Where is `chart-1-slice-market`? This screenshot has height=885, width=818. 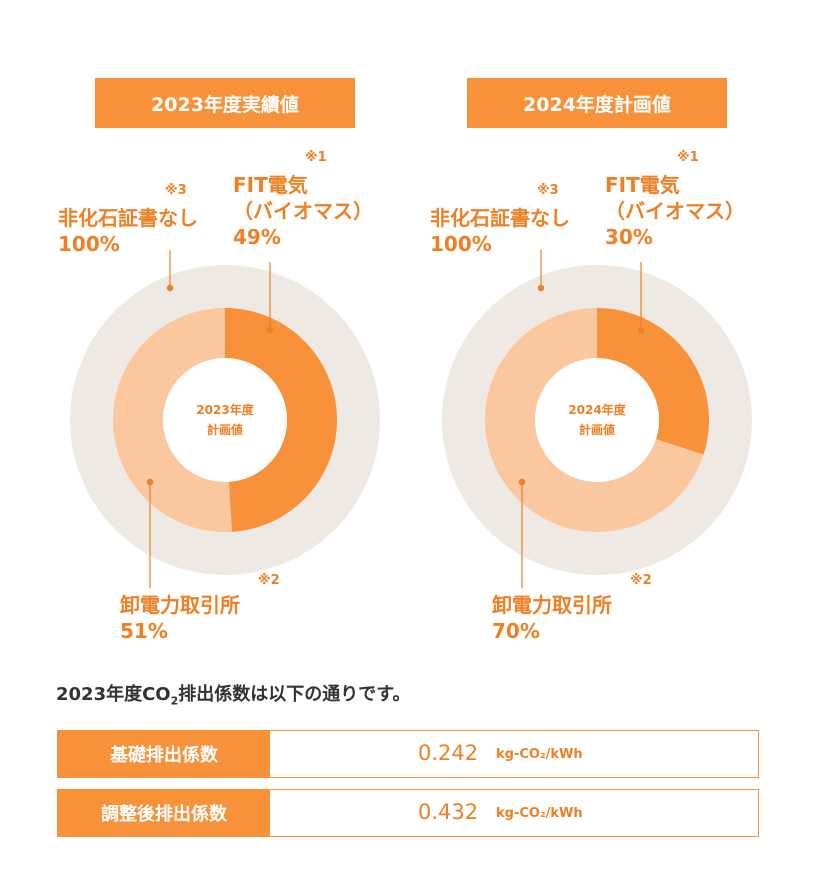
chart-1-slice-market is located at coordinates (172, 420).